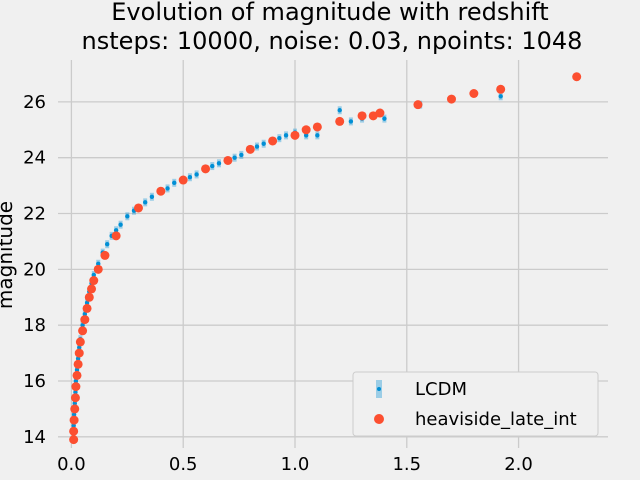  Describe the element at coordinates (379, 389) in the screenshot. I see `legend-marker-lcdm` at that location.